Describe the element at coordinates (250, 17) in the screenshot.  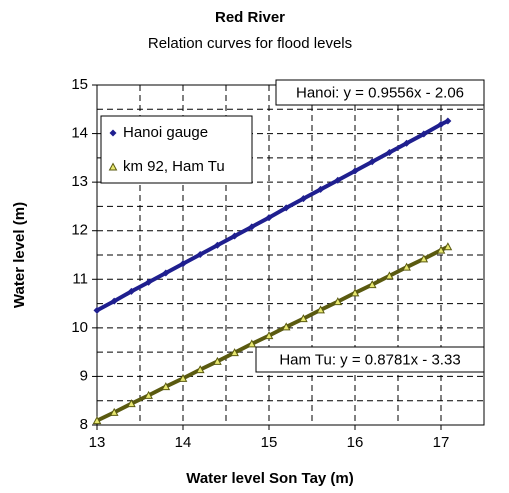
I see `chart-title: Red River` at that location.